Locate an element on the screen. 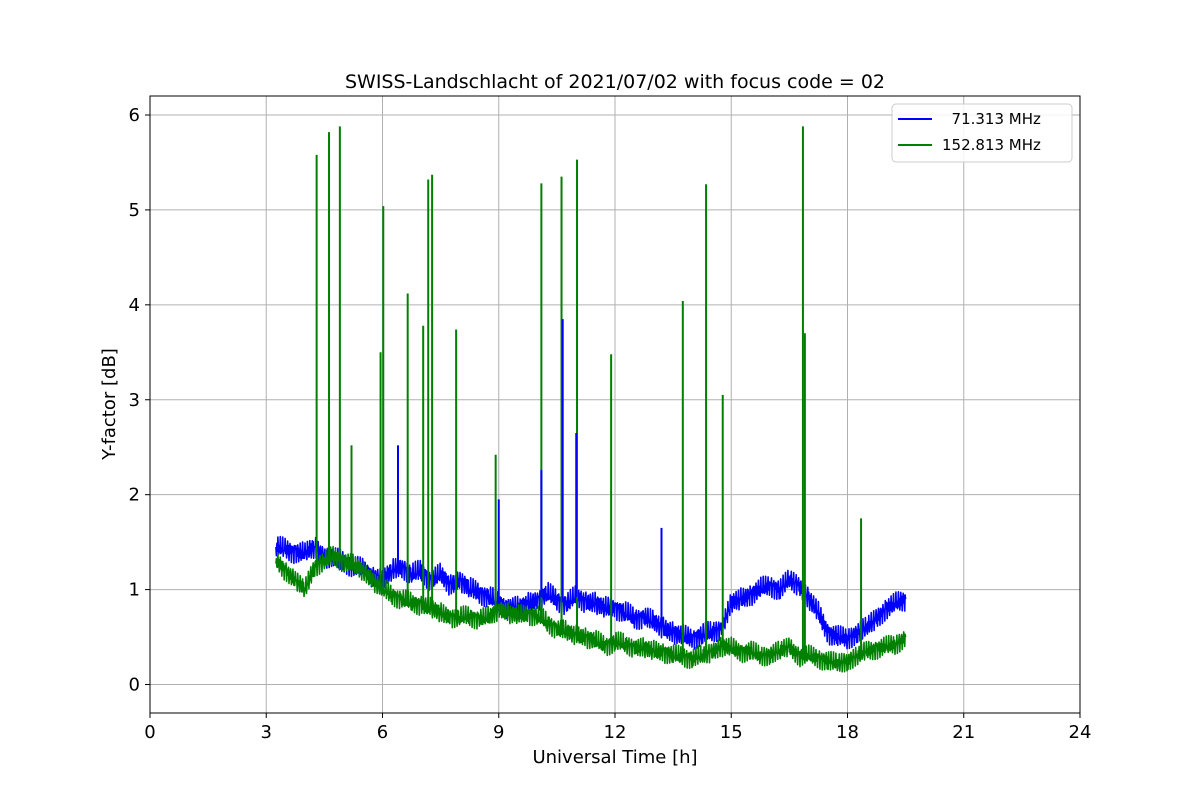  x-tick-label: 21 is located at coordinates (963, 732).